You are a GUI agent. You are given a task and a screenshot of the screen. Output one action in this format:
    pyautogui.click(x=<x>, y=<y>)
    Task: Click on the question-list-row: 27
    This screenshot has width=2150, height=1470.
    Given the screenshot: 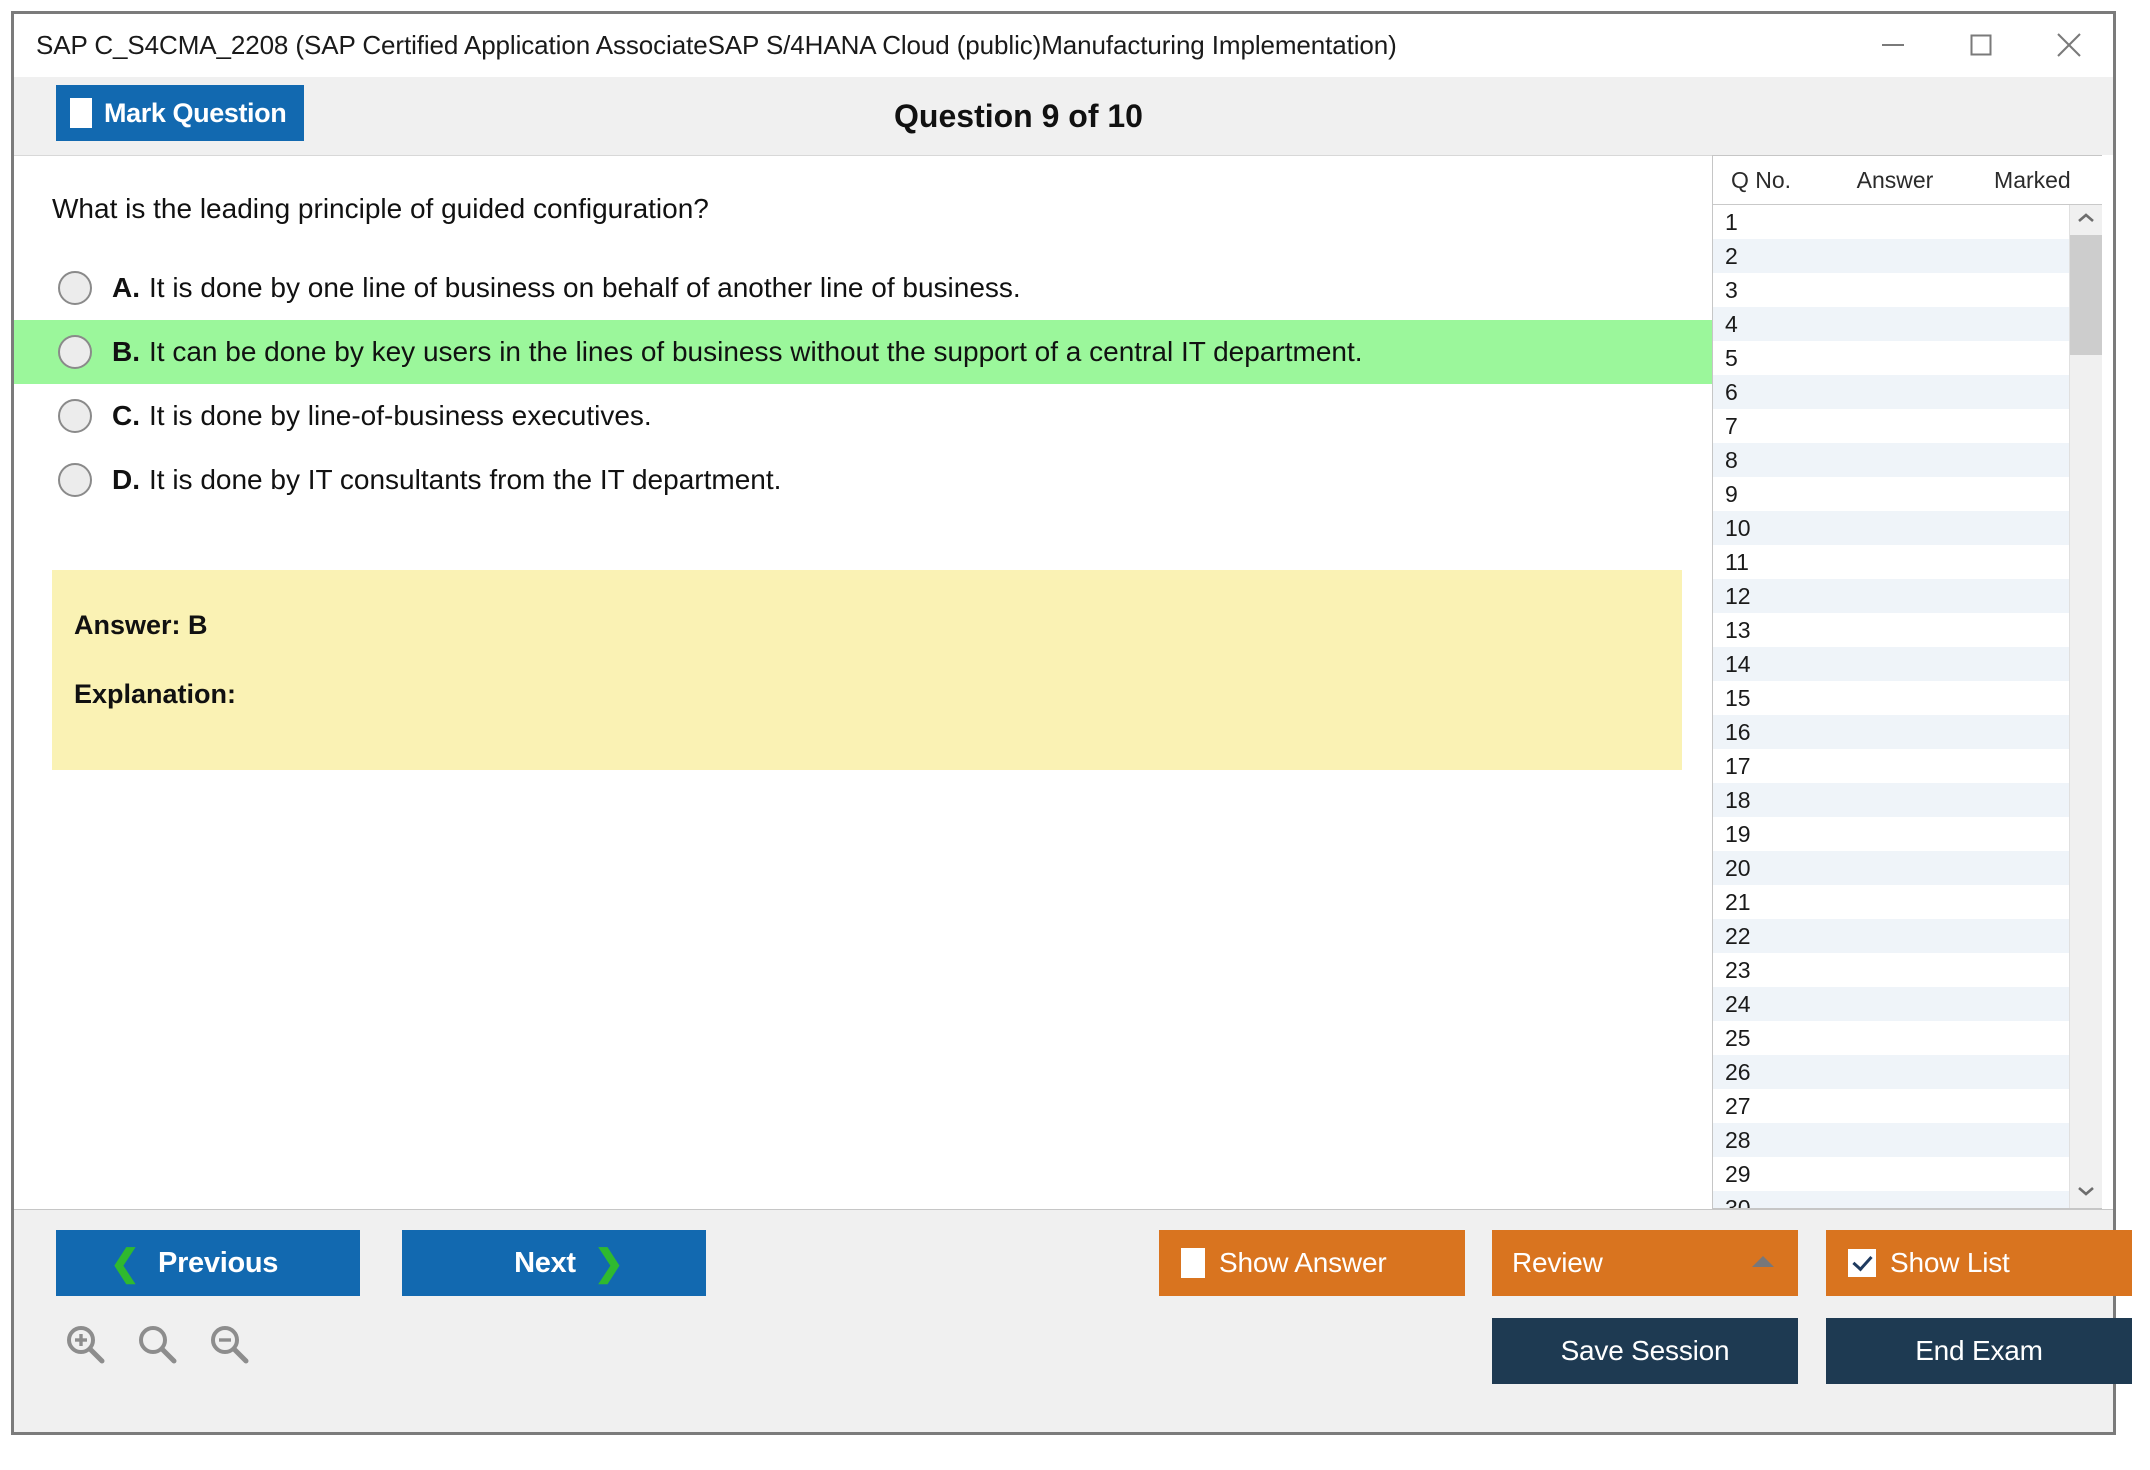 What is the action you would take?
    pyautogui.click(x=1891, y=1106)
    